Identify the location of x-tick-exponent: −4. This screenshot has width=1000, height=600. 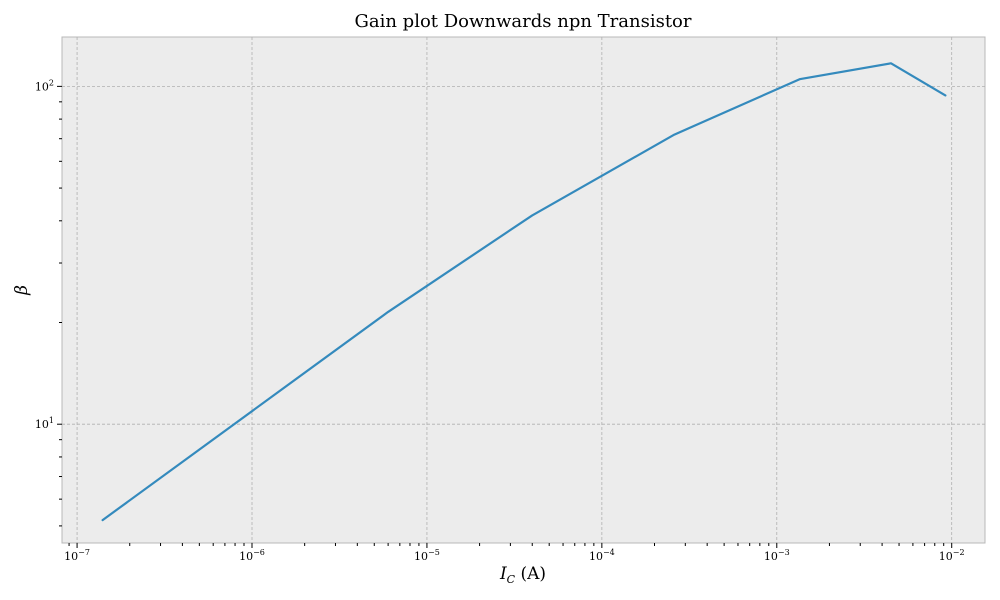
(609, 552).